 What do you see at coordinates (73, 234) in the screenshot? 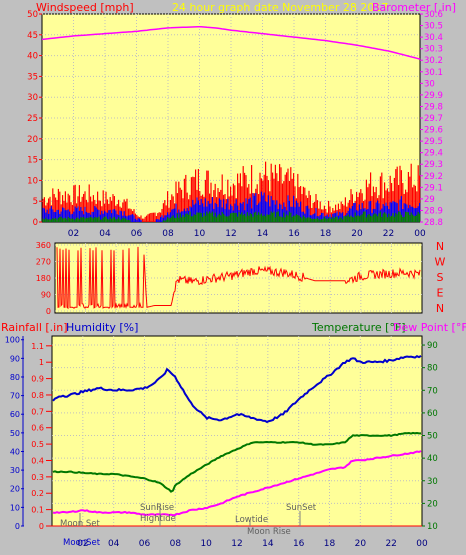
I see `wind-x-tick-label: 02` at bounding box center [73, 234].